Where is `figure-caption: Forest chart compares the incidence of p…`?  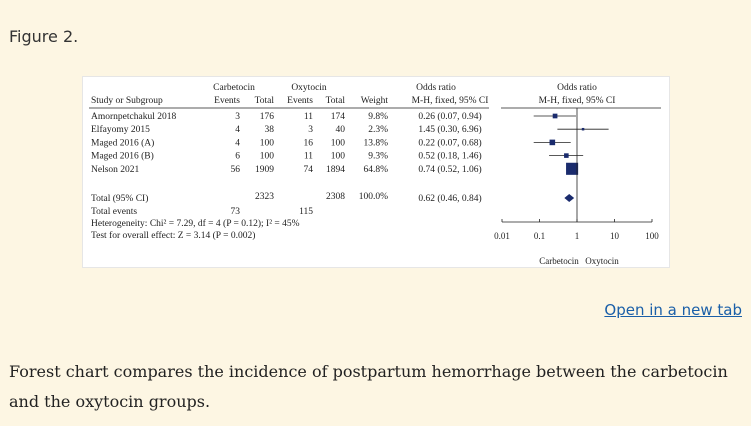 figure-caption: Forest chart compares the incidence of p… is located at coordinates (368, 386).